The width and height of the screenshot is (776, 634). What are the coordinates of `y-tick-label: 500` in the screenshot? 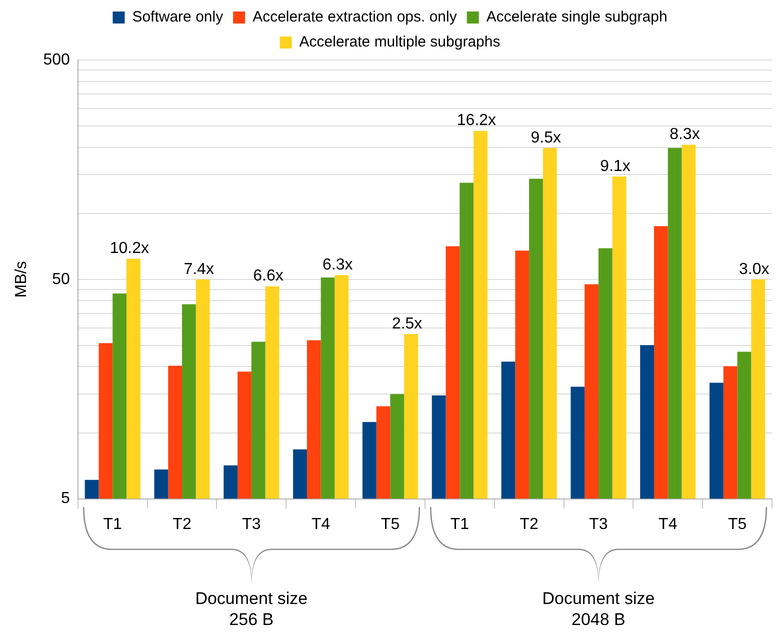 It's located at (56, 59).